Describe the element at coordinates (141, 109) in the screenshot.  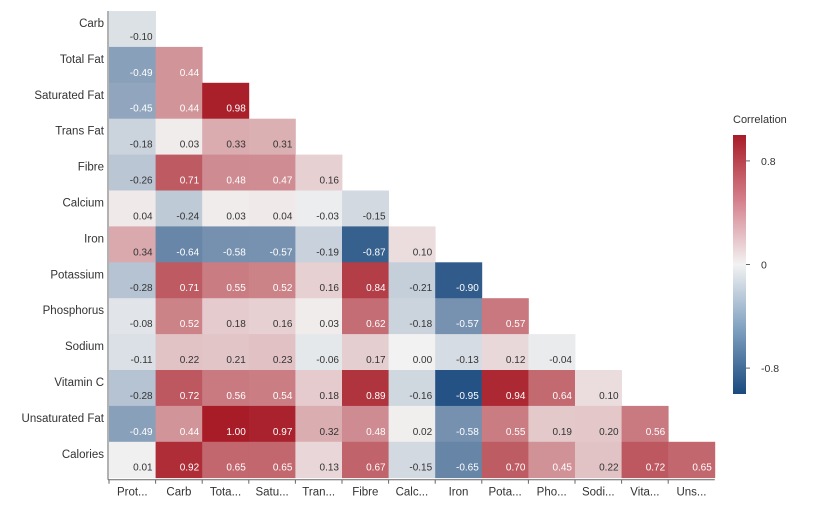
I see `cell-value-label: -0.45` at that location.